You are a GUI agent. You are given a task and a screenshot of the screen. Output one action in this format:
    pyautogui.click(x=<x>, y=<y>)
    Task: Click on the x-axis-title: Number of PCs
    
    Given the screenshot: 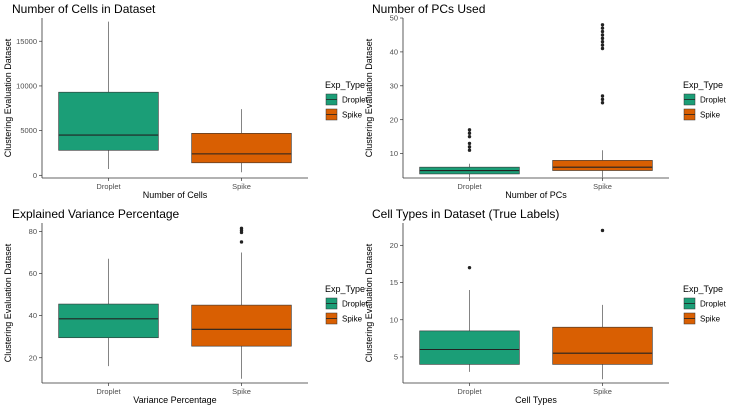 What is the action you would take?
    pyautogui.click(x=536, y=195)
    